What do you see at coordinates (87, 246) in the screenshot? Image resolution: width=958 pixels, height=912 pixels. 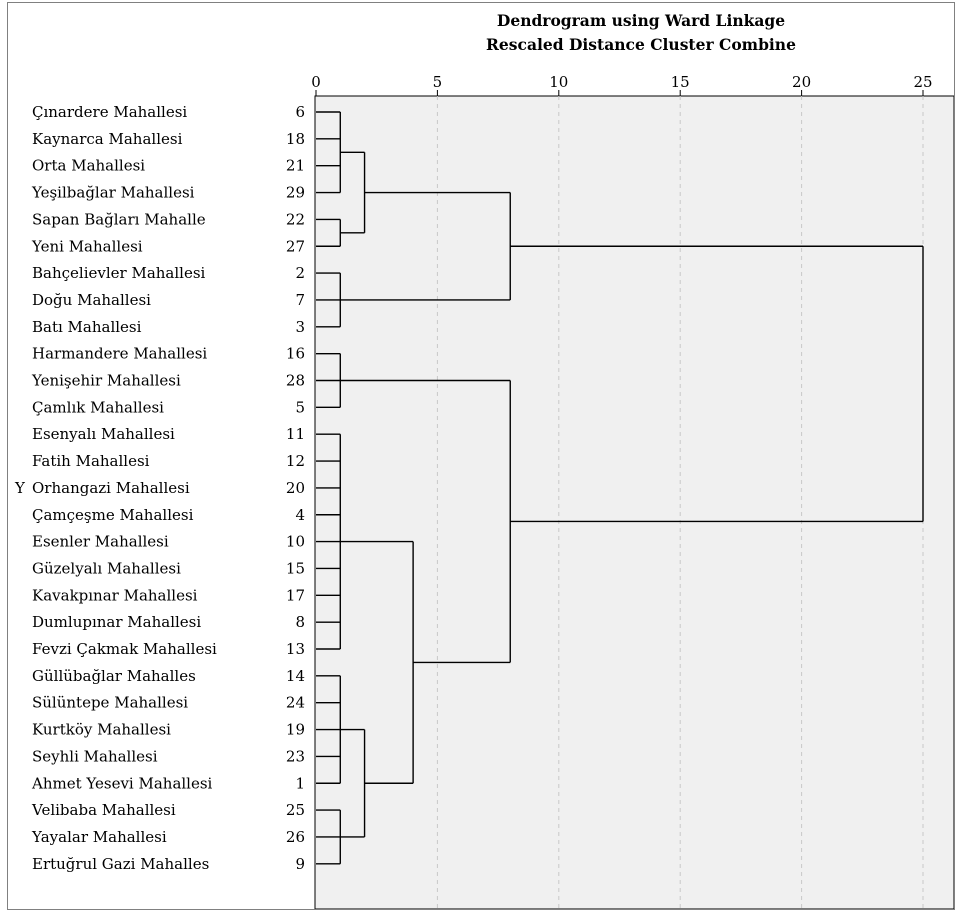 I see `leaf-label: Yeni Mahallesi` at bounding box center [87, 246].